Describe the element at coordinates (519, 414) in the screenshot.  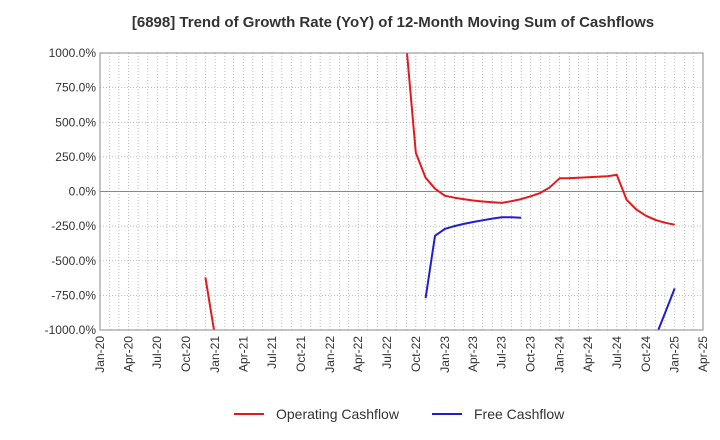
I see `legend-label: Free Cashflow` at that location.